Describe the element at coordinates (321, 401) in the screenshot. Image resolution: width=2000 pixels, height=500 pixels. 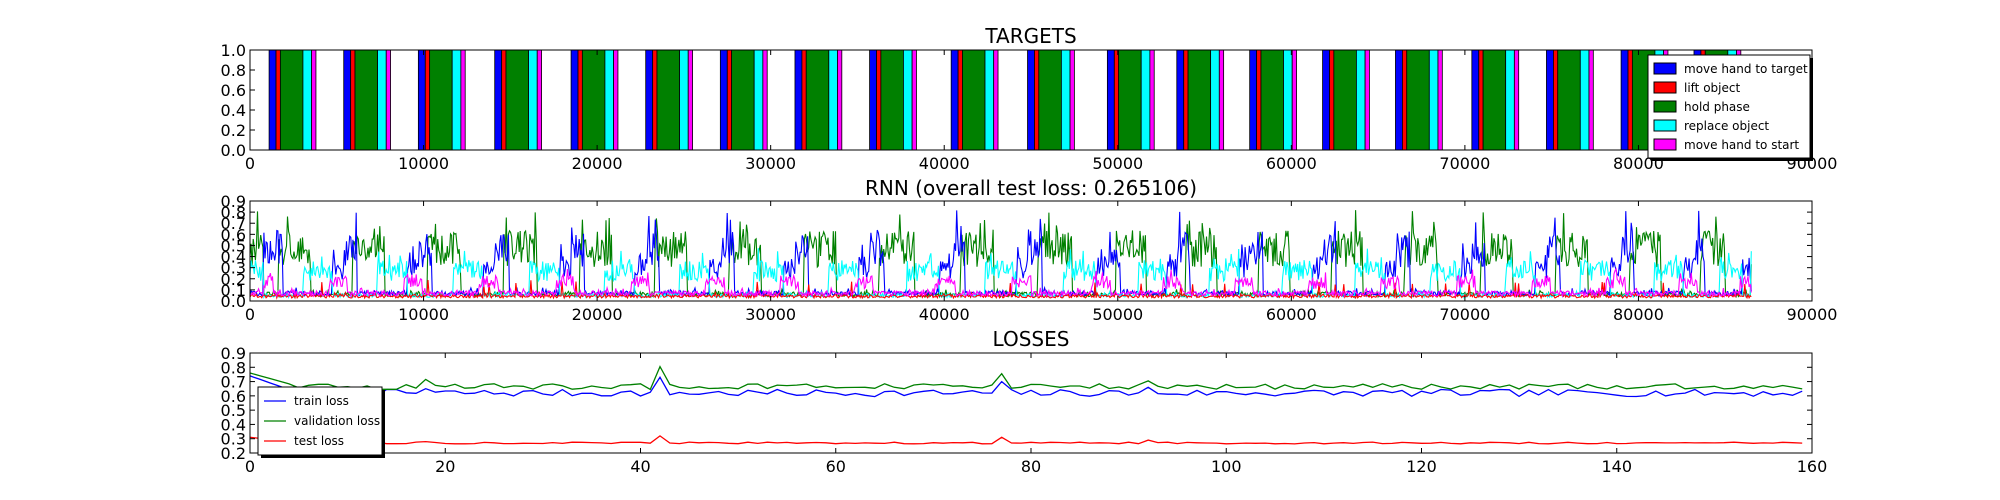
I see `legend-label: train loss` at that location.